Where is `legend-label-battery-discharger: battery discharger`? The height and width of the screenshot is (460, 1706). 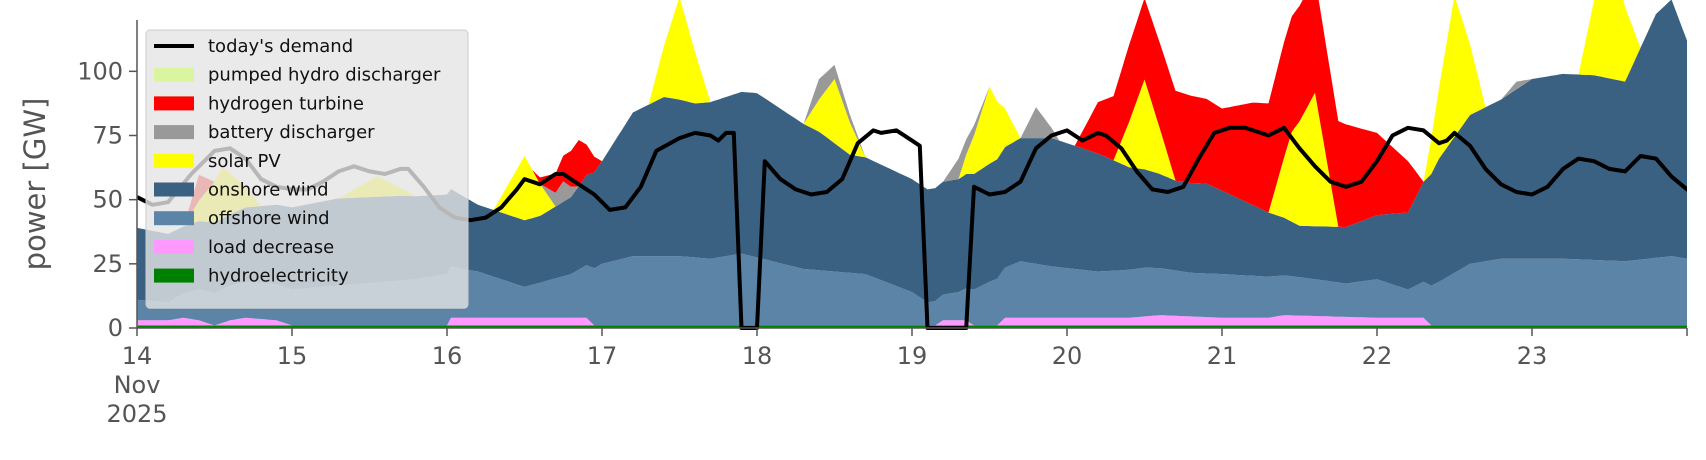
legend-label-battery-discharger: battery discharger is located at coordinates (291, 132).